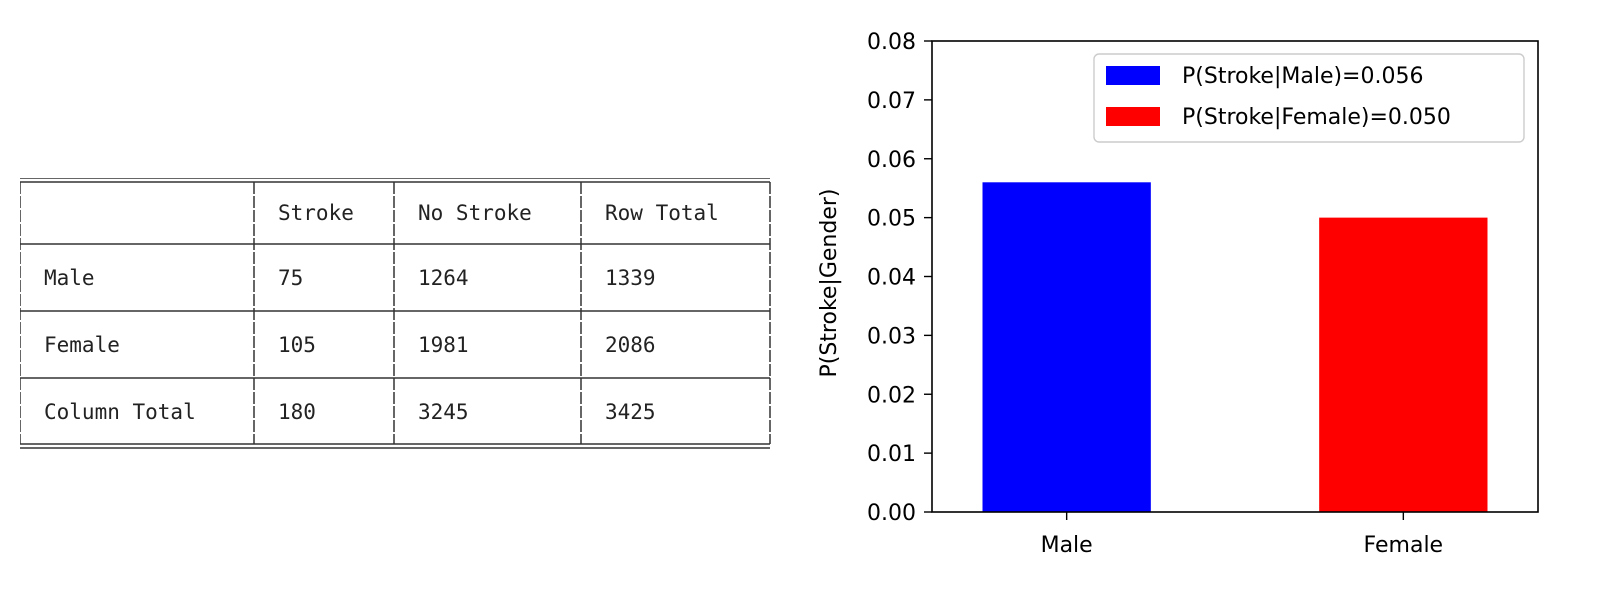 The width and height of the screenshot is (1600, 600). What do you see at coordinates (891, 395) in the screenshot?
I see `y-tick-label: 0.02` at bounding box center [891, 395].